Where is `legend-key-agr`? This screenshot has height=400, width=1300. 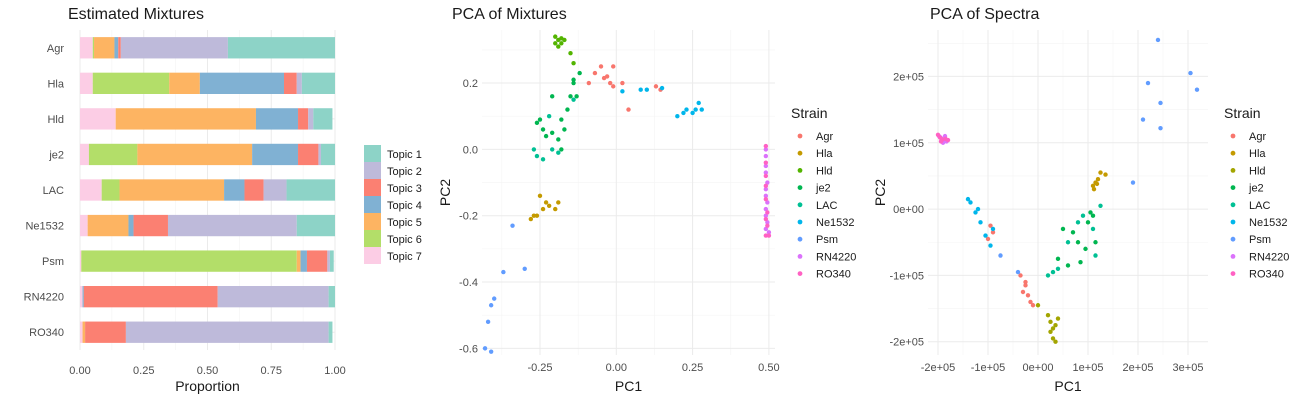
legend-key-agr is located at coordinates (1233, 136).